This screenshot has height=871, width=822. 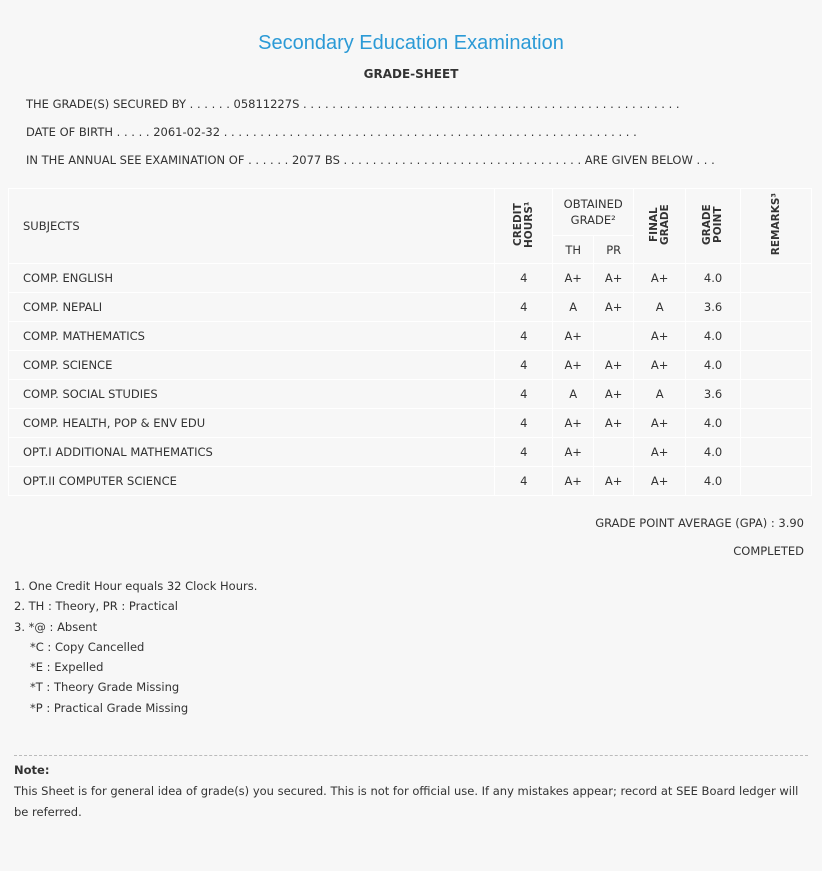 What do you see at coordinates (251, 307) in the screenshot?
I see `cell-subject: COMP. NEPALI` at bounding box center [251, 307].